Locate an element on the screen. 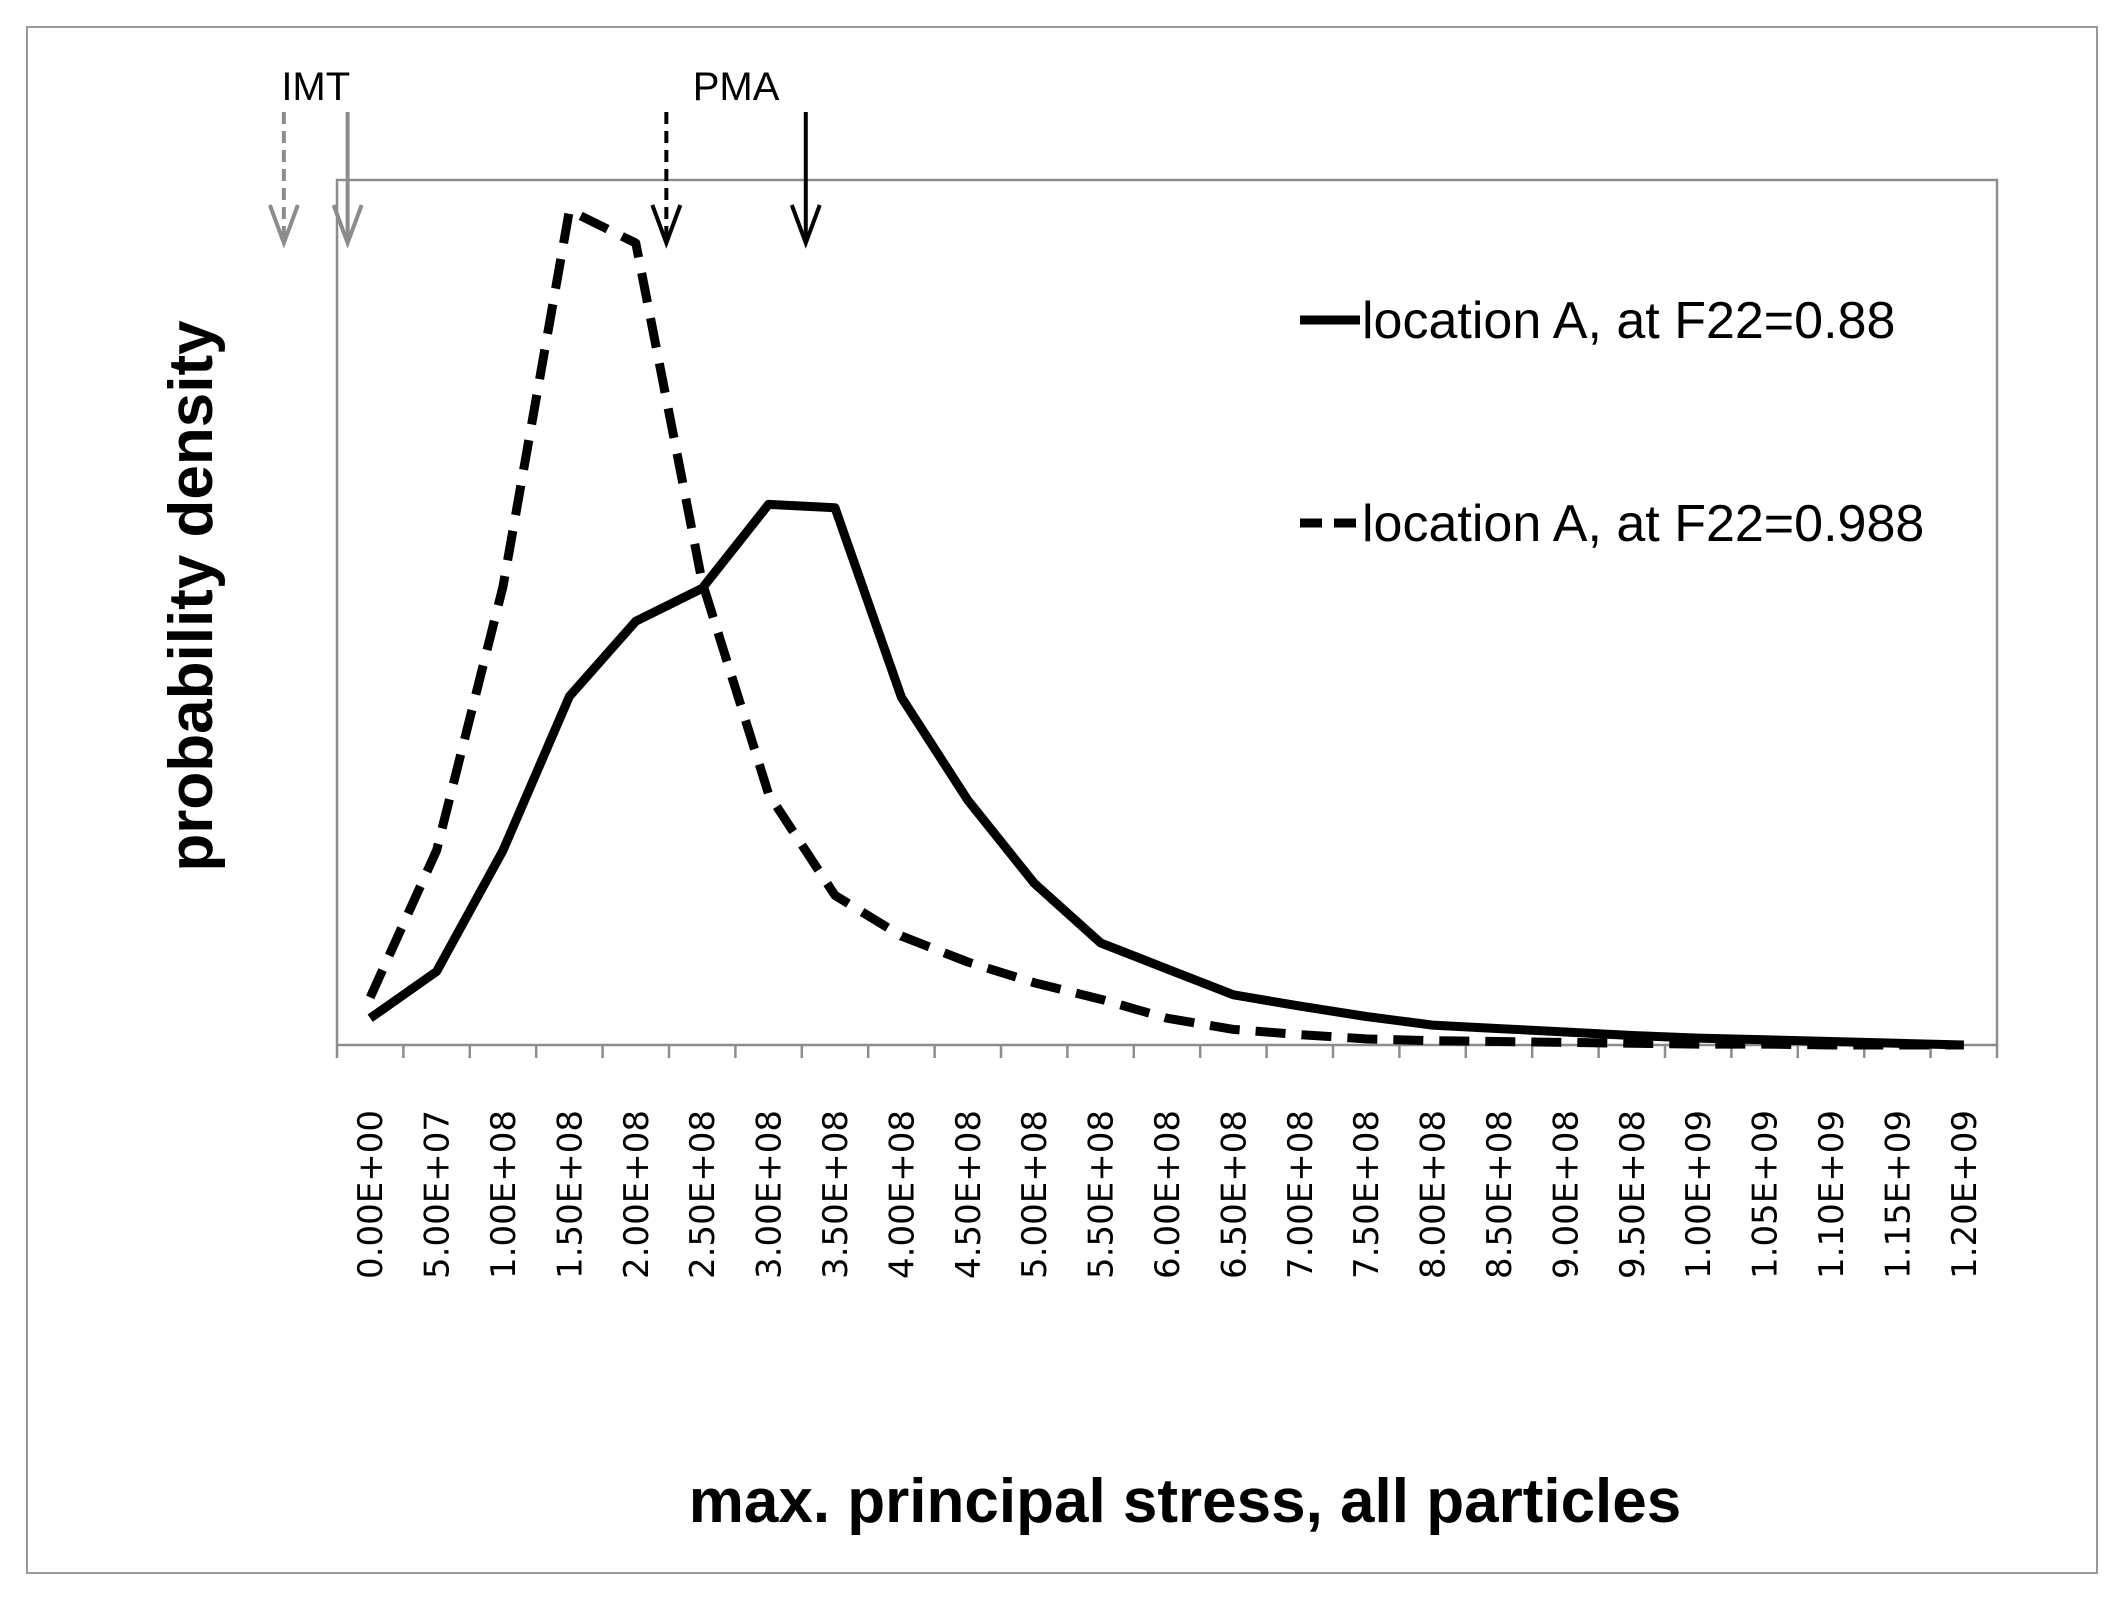  x-tick-label: 1.00E+09 is located at coordinates (1699, 1194).